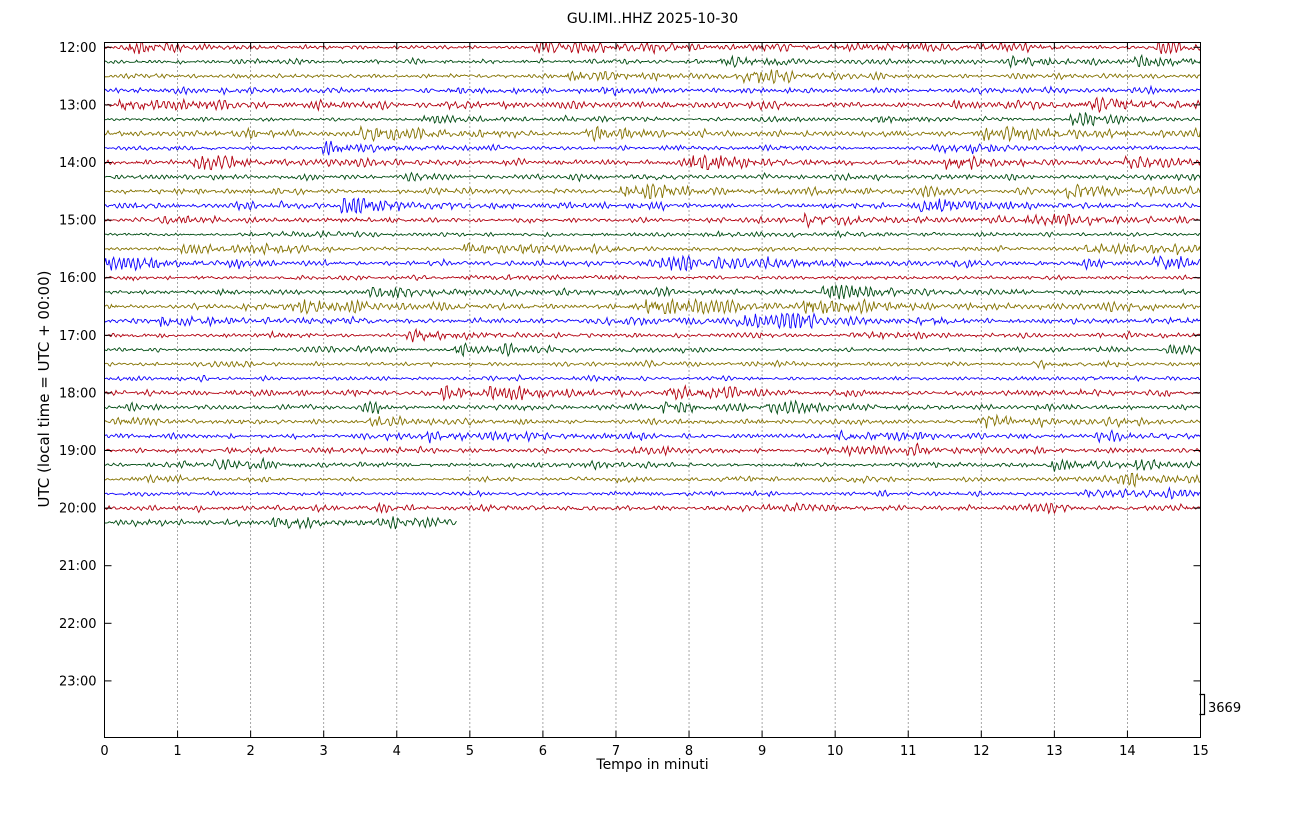 The width and height of the screenshot is (1290, 819). Describe the element at coordinates (77, 451) in the screenshot. I see `y-tick-label: 19:00` at that location.